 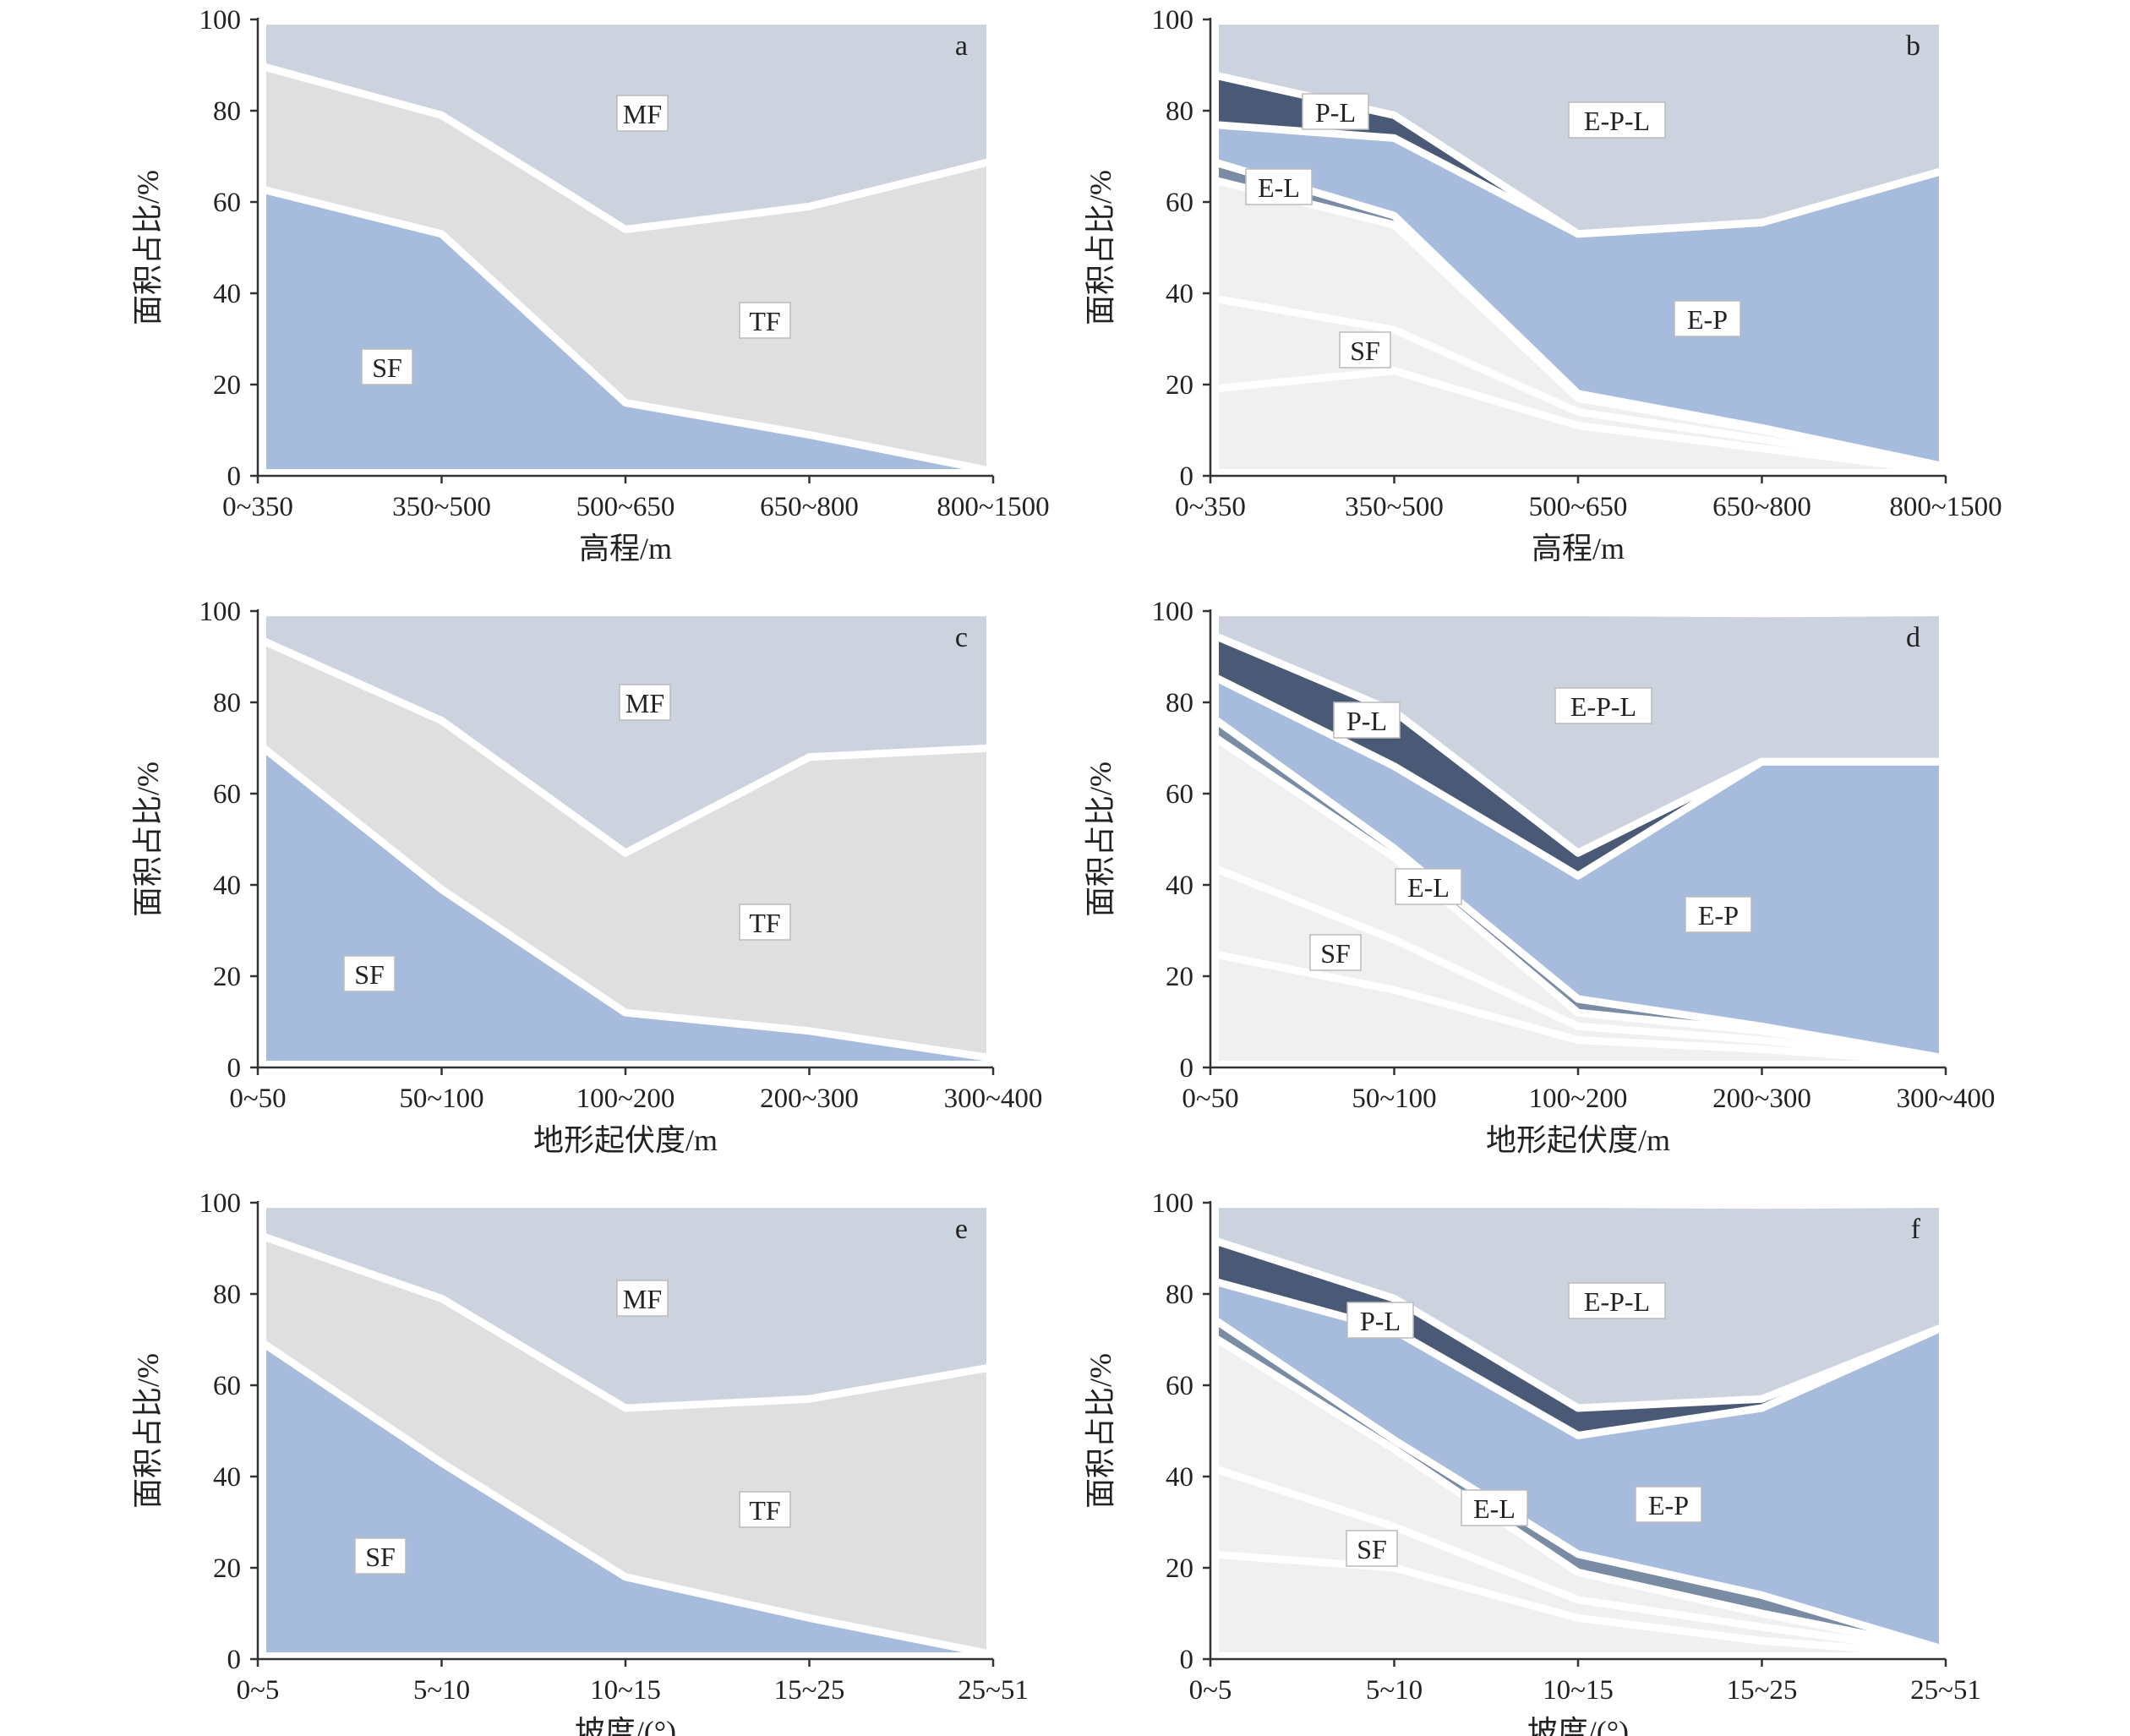 What do you see at coordinates (1394, 1690) in the screenshot?
I see `x-tick-label: 5~10` at bounding box center [1394, 1690].